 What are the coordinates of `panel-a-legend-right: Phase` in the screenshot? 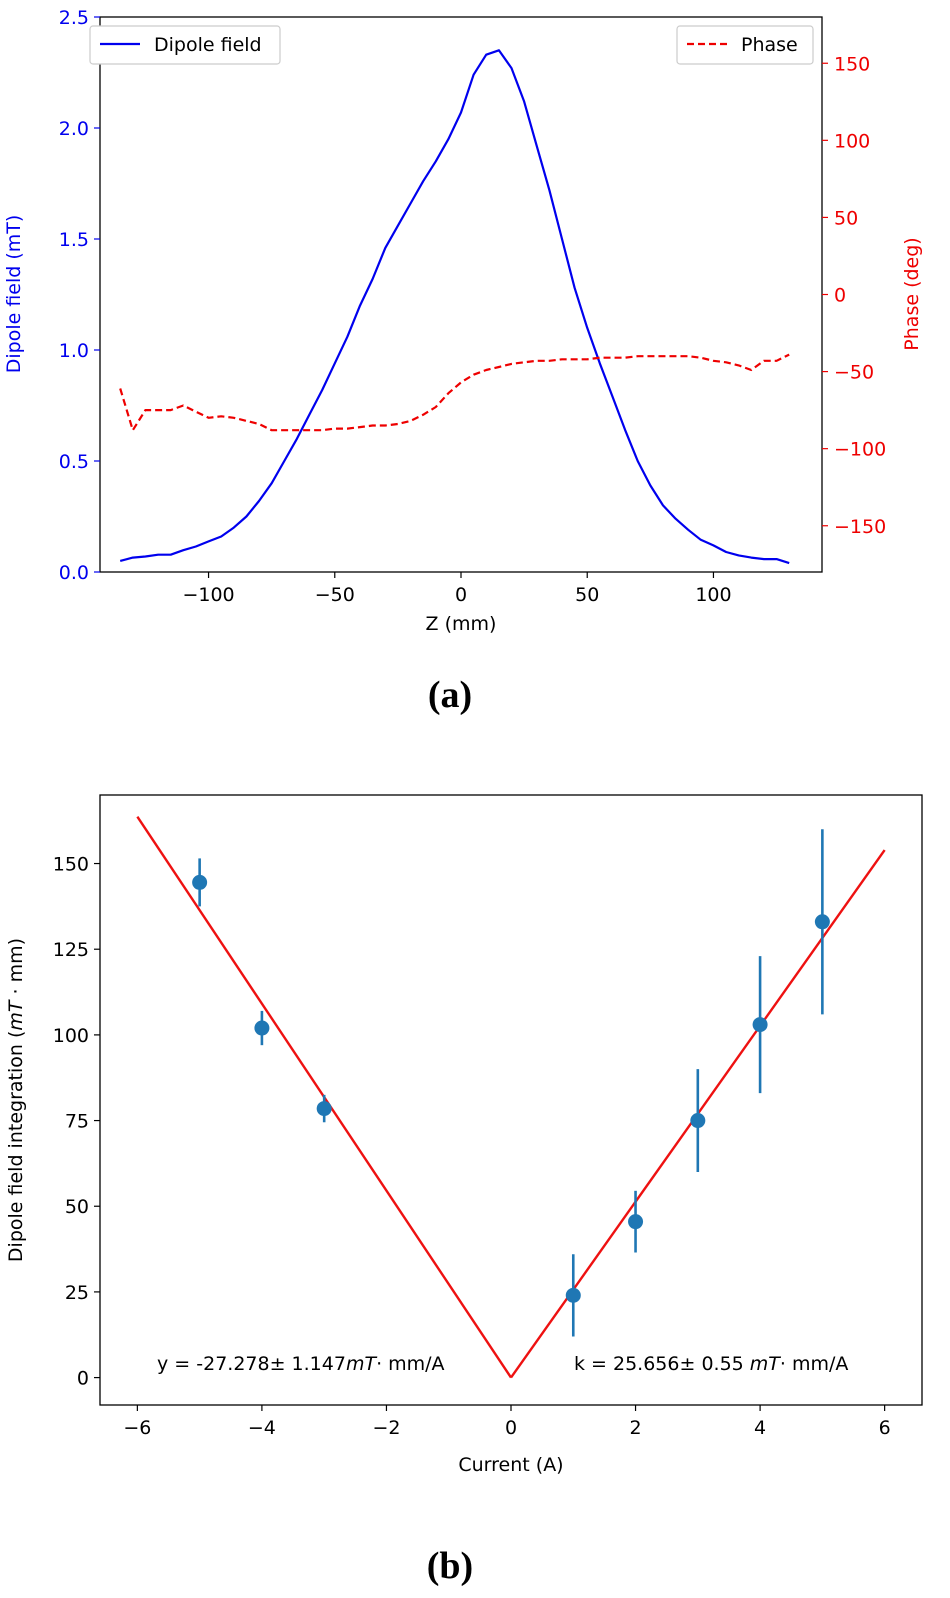 It's located at (745, 45).